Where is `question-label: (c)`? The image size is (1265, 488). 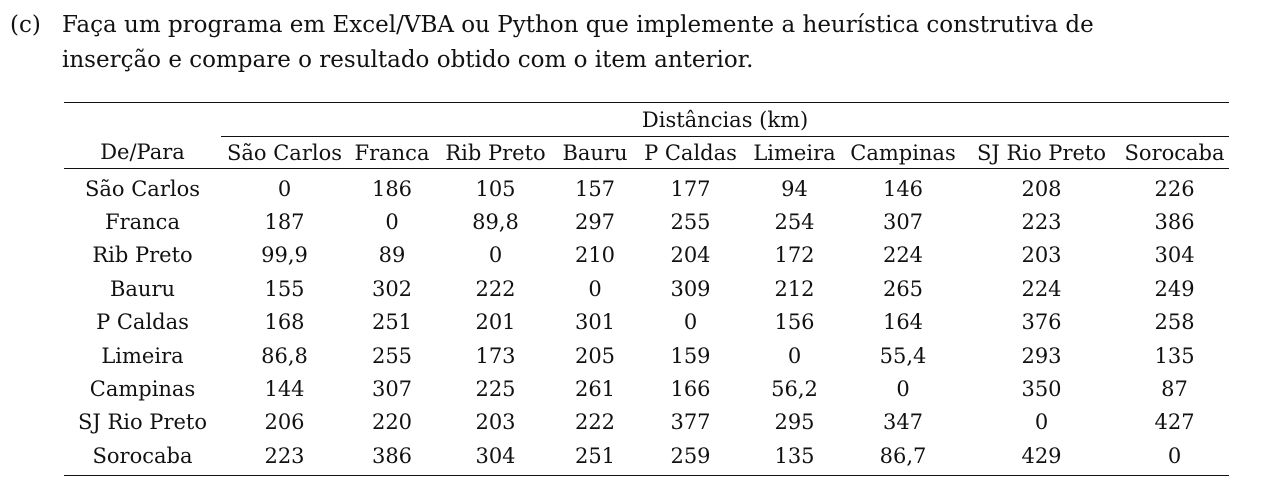
question-label: (c) is located at coordinates (25, 25).